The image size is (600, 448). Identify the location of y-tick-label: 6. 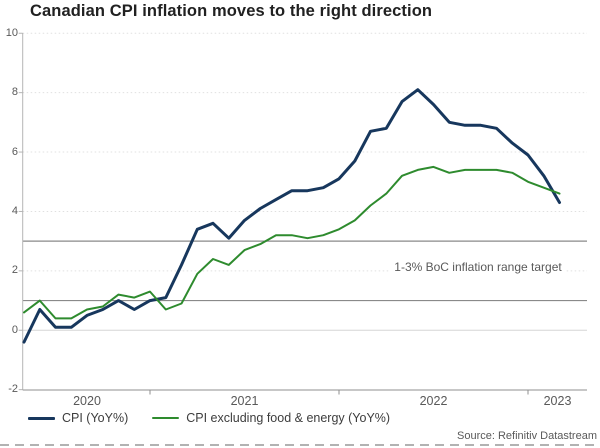
(14, 151).